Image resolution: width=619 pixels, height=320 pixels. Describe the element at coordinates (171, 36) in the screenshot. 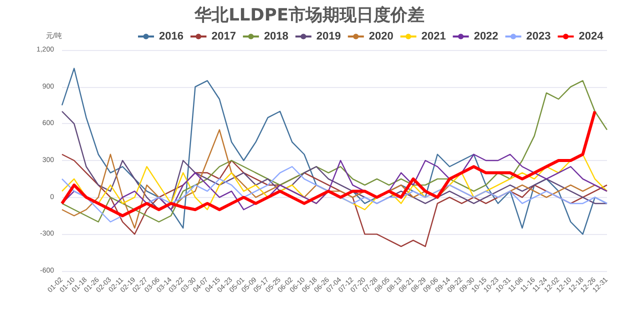

I see `legend-label: 2016` at that location.